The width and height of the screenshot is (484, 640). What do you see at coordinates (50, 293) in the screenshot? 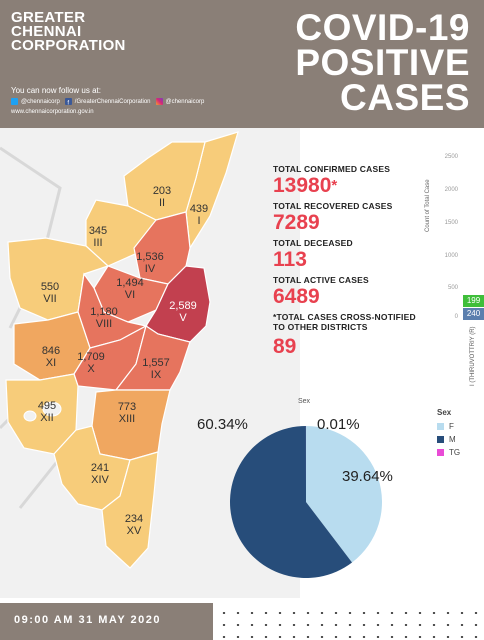
I see `zone-vii-label: 550 VII` at bounding box center [50, 293].